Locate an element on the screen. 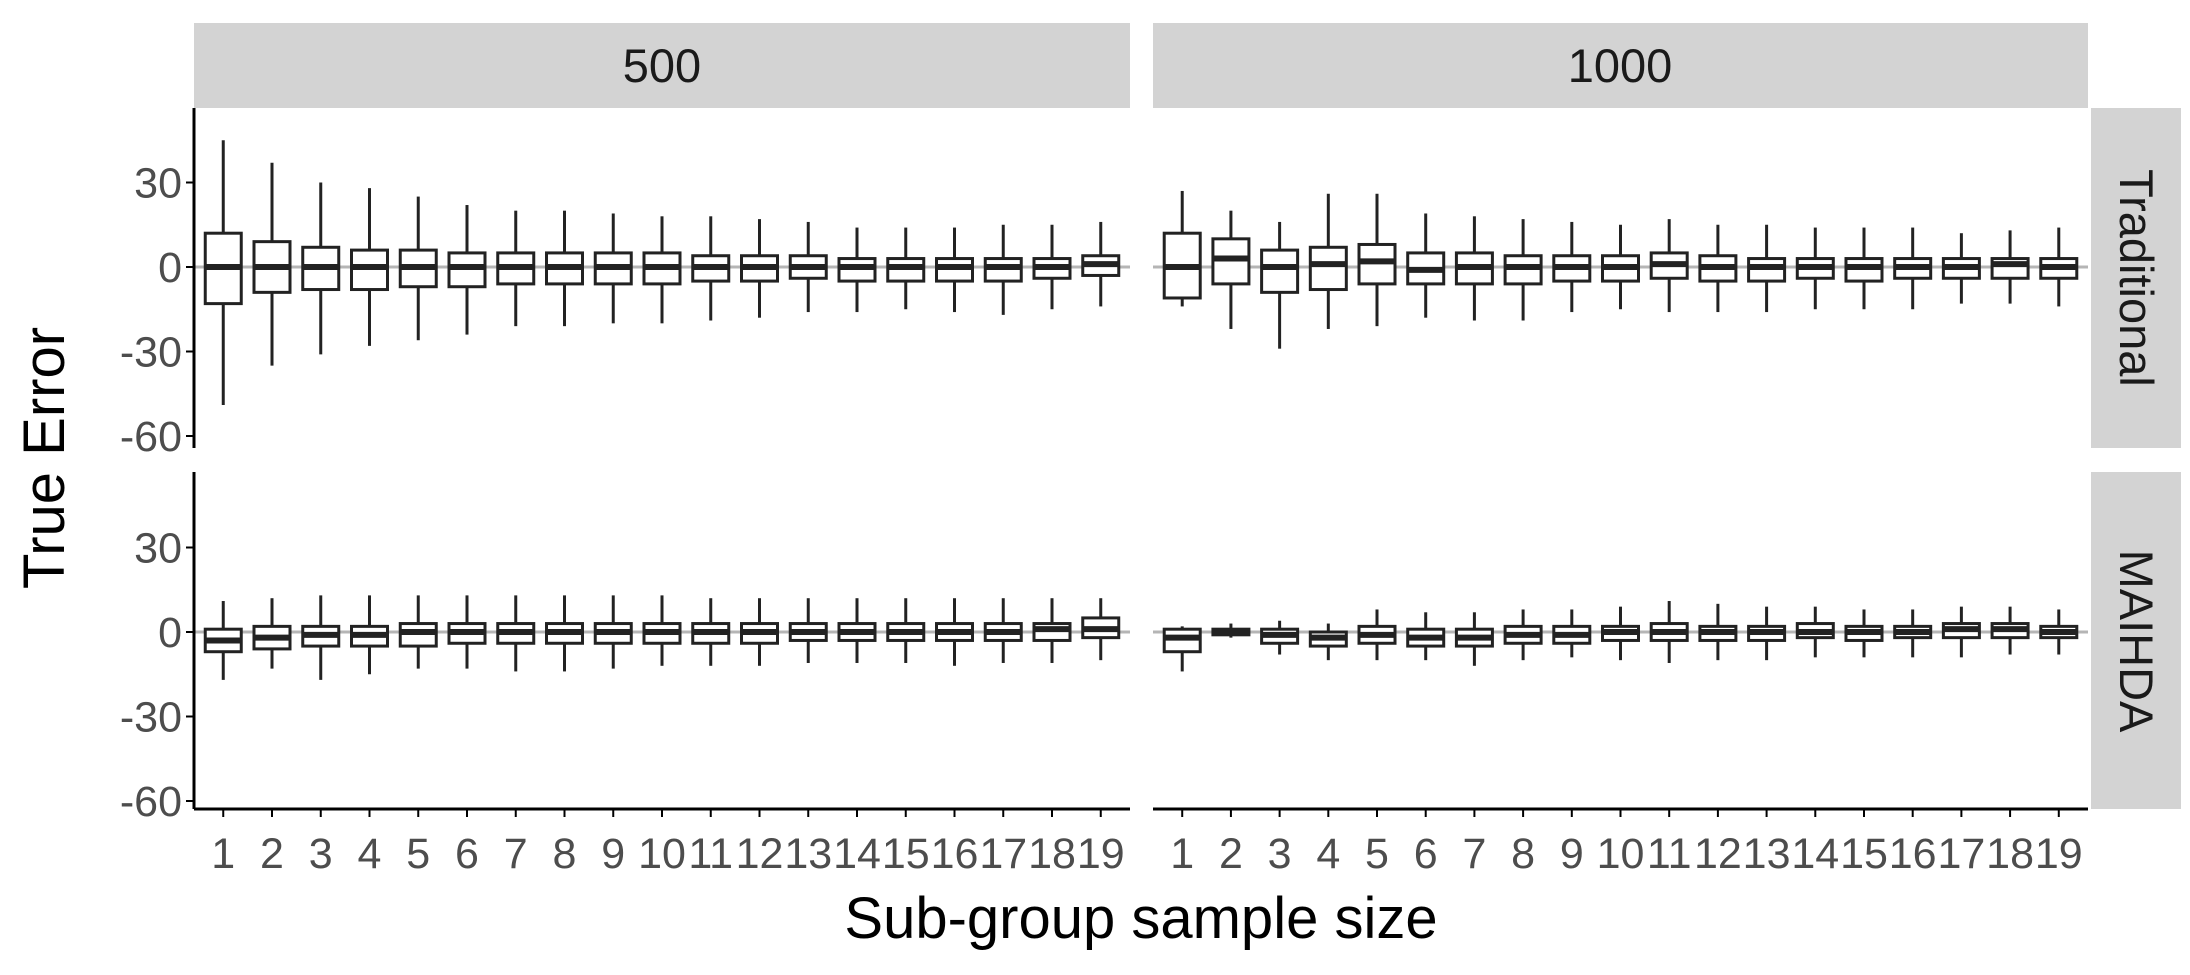 This screenshot has height=975, width=2190. y-tick-label: -60 is located at coordinates (151, 437).